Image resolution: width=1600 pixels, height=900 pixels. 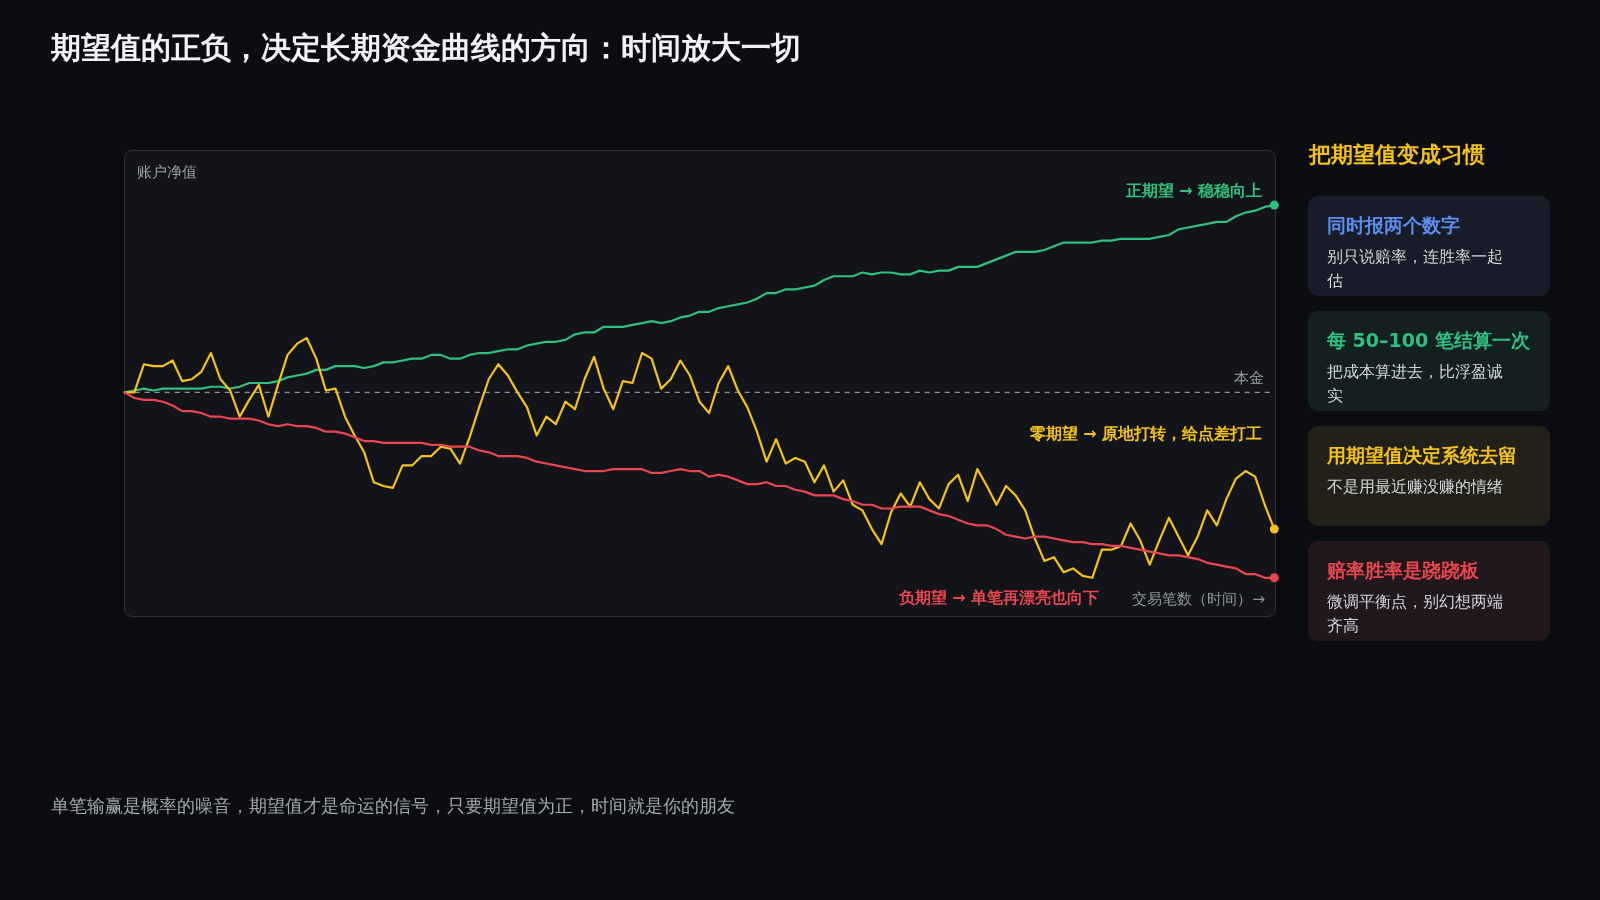 I want to click on text: 负期望 → 单笔再漂亮也向下, so click(x=998, y=597).